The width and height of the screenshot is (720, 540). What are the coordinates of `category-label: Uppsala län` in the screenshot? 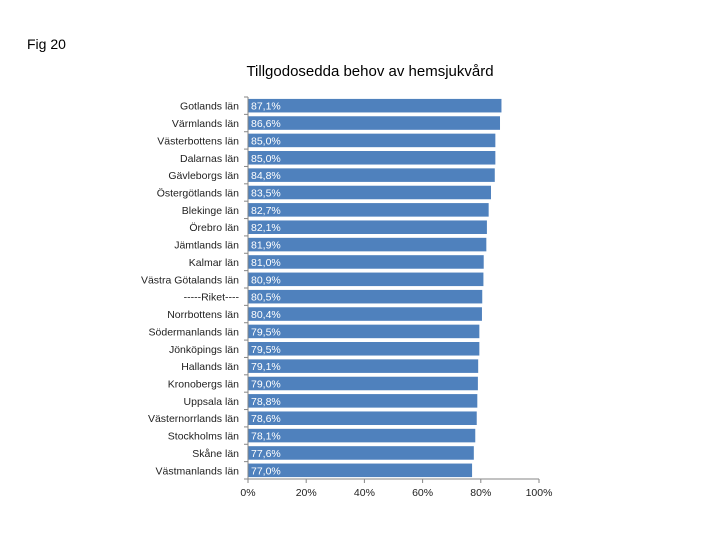 It's located at (212, 402).